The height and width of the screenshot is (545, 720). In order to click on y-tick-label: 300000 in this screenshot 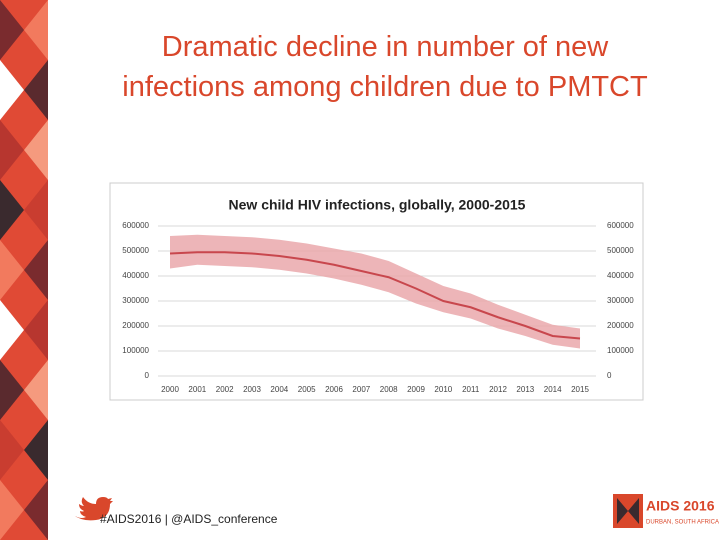, I will do `click(135, 300)`.